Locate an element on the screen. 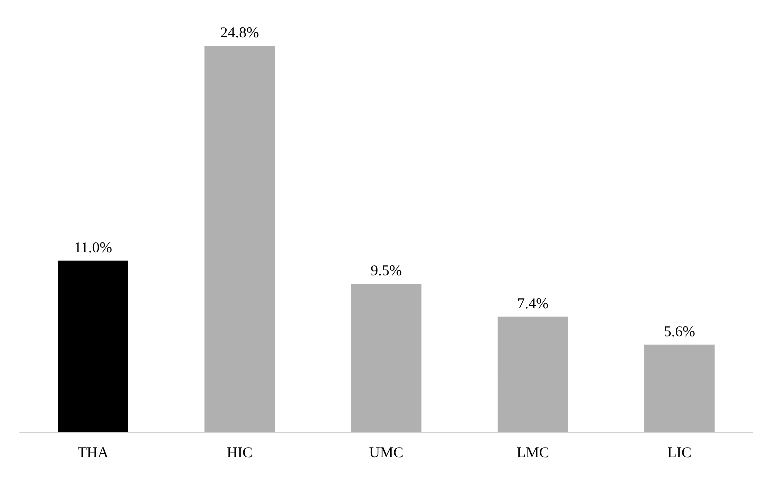 This screenshot has width=773, height=480. x-tick-label: LIC is located at coordinates (680, 454).